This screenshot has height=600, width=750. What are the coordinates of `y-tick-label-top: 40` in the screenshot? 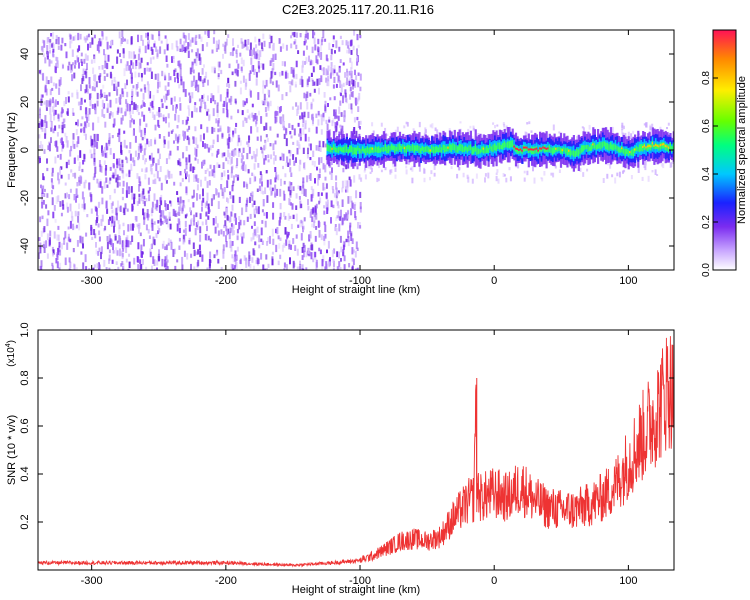 It's located at (25, 54).